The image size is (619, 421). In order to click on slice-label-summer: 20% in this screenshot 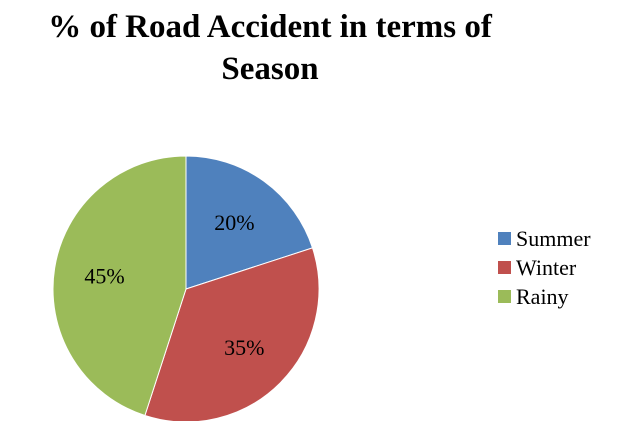, I will do `click(234, 222)`.